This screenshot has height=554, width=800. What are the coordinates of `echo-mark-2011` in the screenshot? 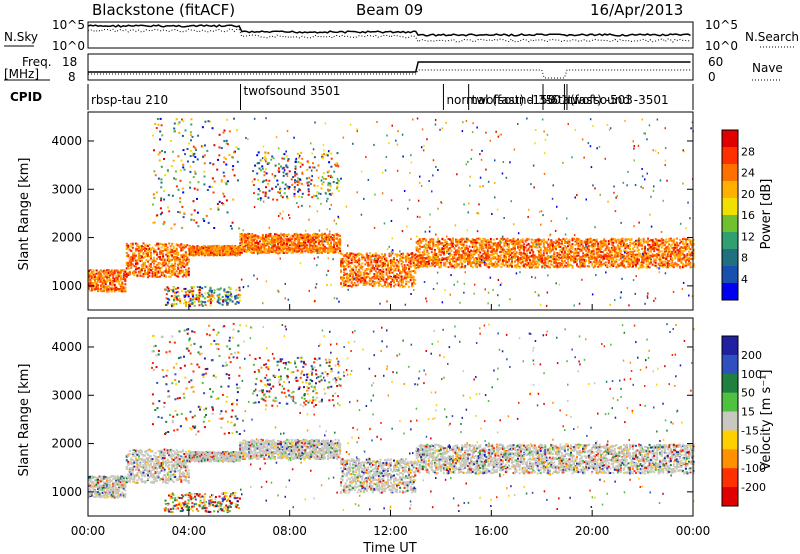 It's located at (303, 242).